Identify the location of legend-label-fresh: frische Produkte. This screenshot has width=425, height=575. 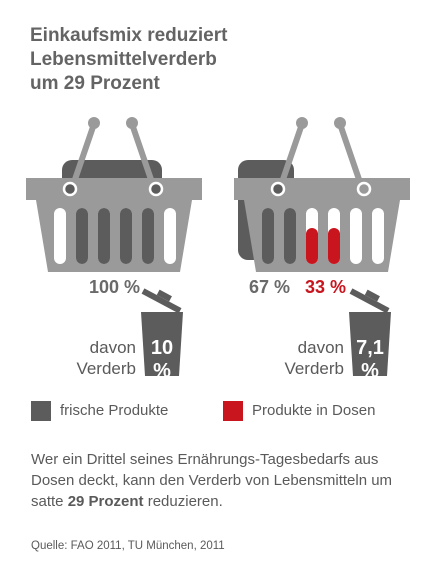
(114, 410).